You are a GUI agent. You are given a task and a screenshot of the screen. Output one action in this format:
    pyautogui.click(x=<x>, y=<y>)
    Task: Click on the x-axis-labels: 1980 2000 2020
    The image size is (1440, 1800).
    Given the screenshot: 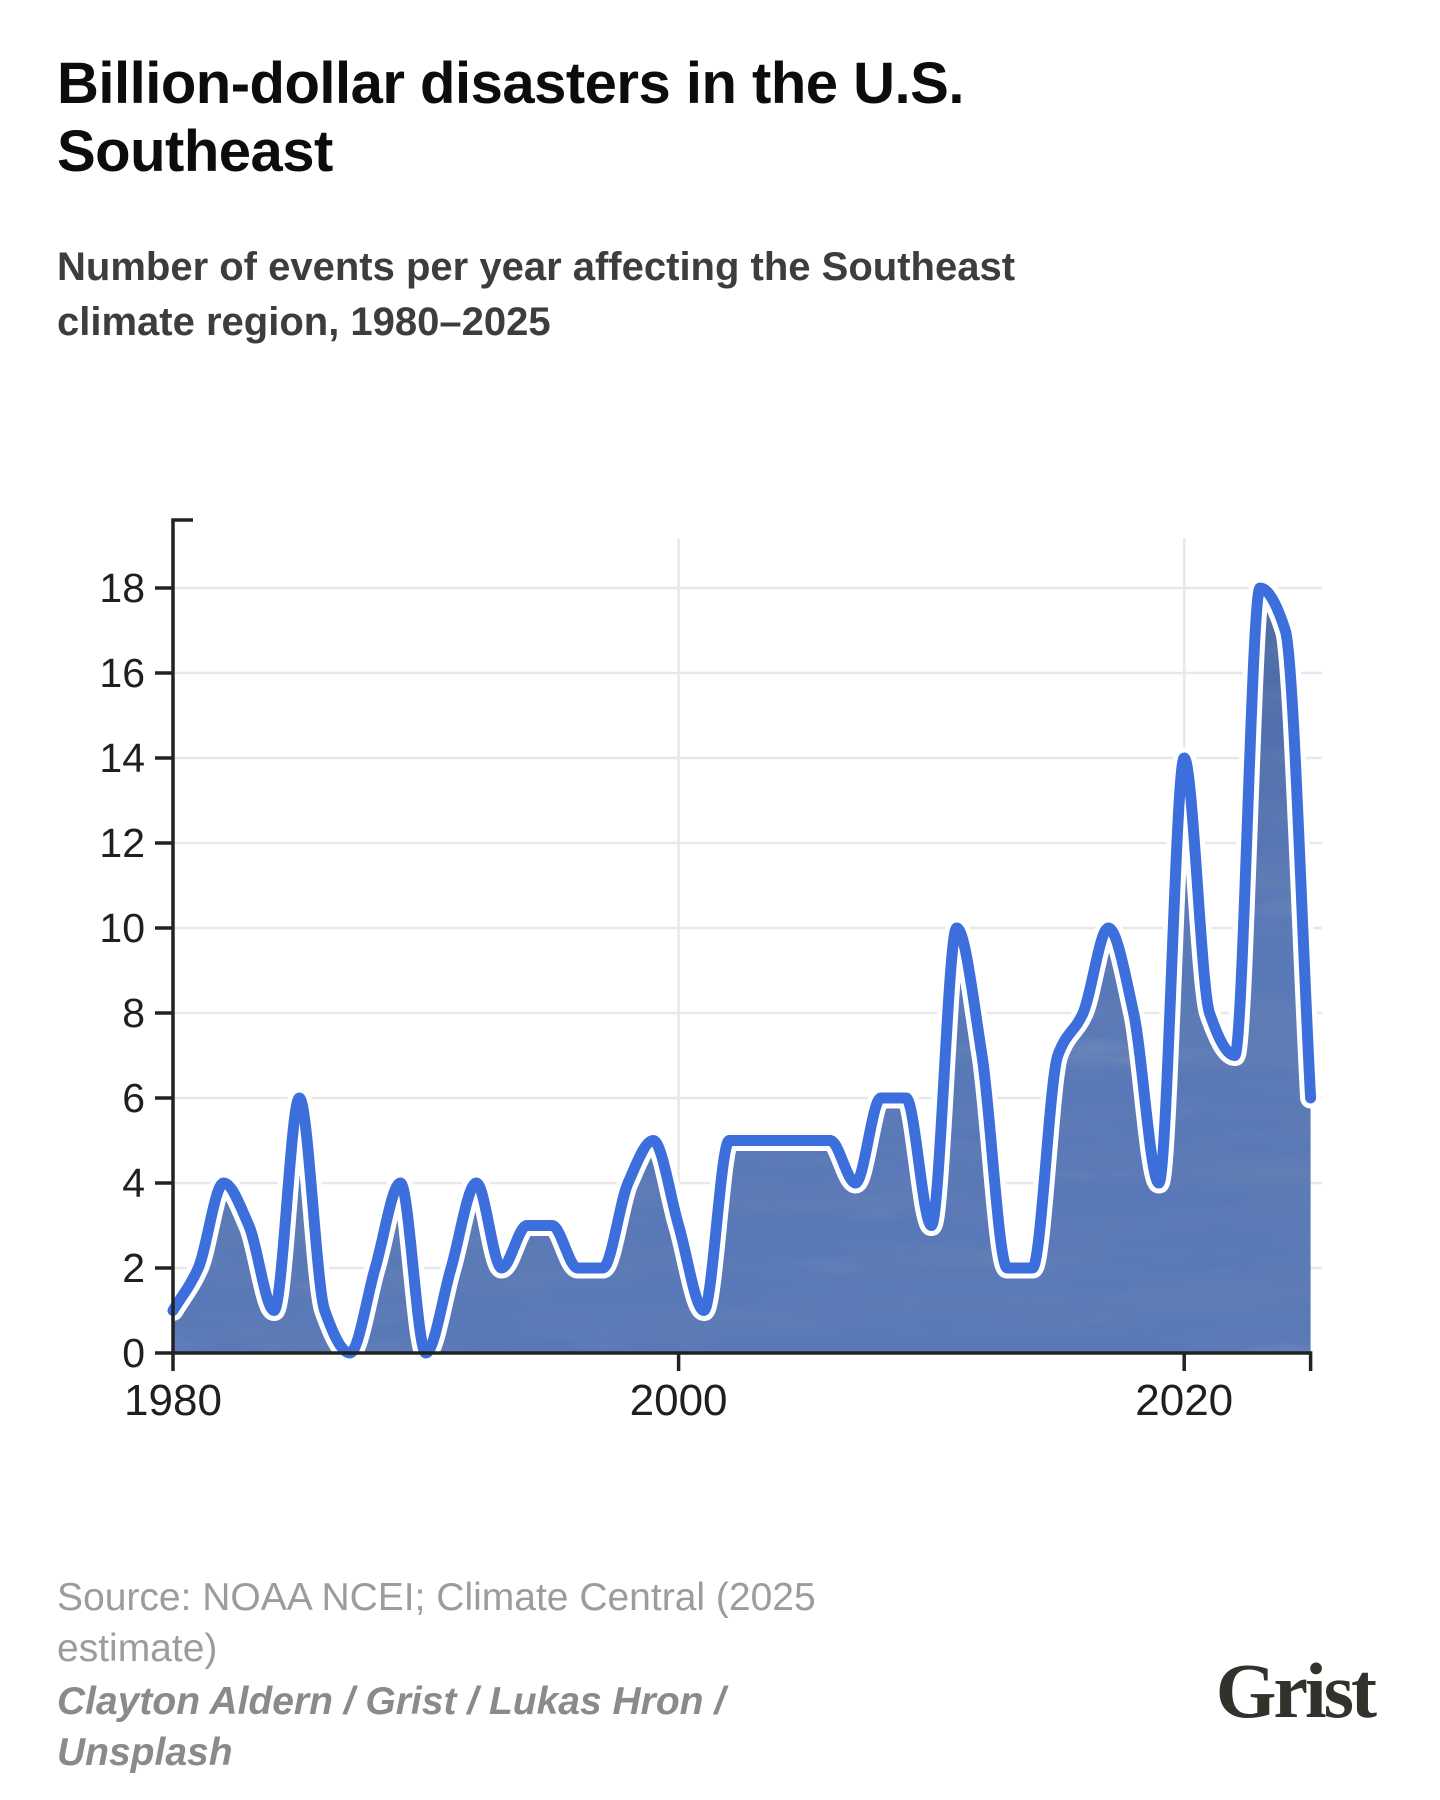 What is the action you would take?
    pyautogui.click(x=678, y=1400)
    